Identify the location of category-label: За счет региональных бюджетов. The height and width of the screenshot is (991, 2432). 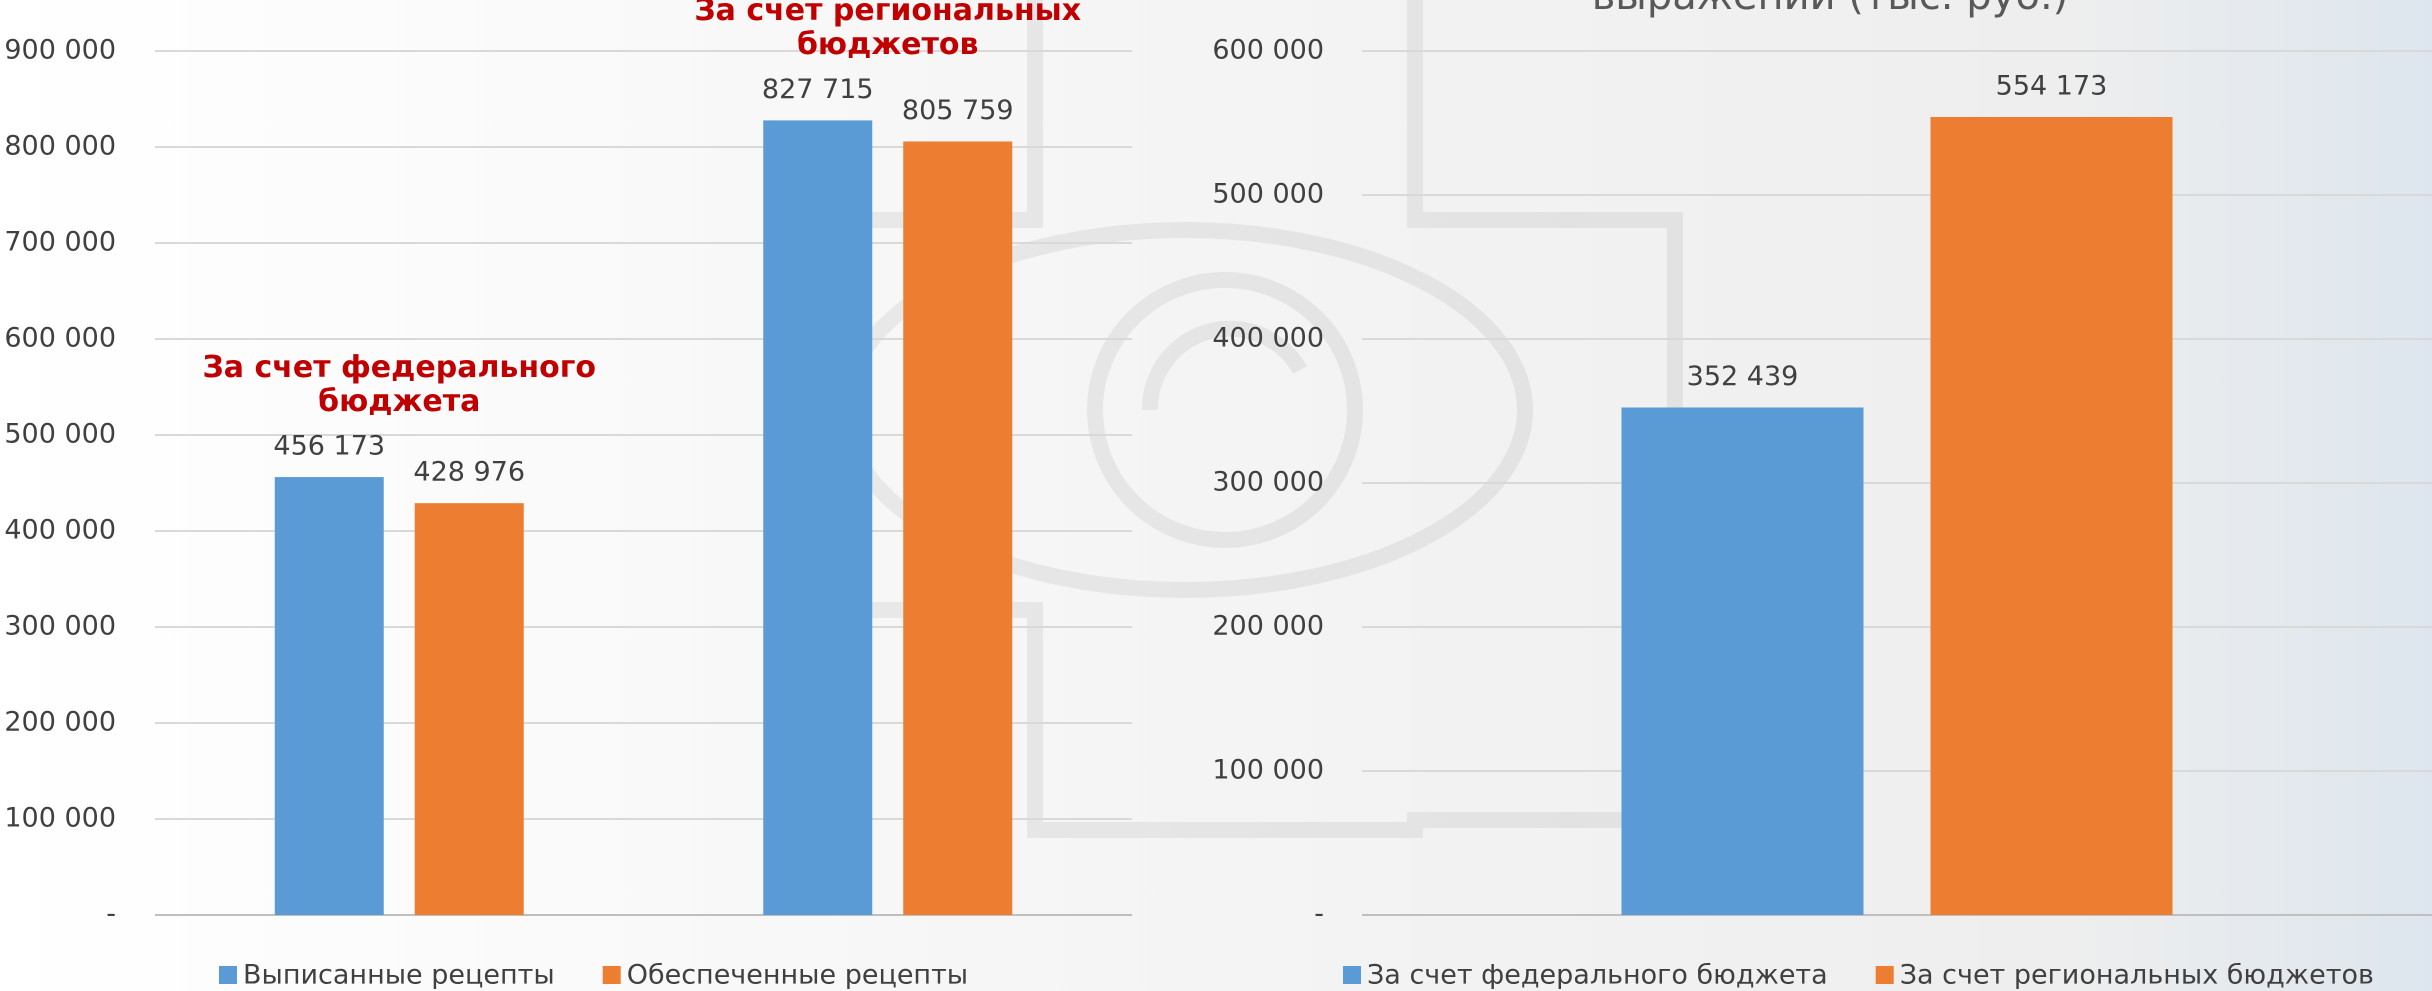
(888, 31).